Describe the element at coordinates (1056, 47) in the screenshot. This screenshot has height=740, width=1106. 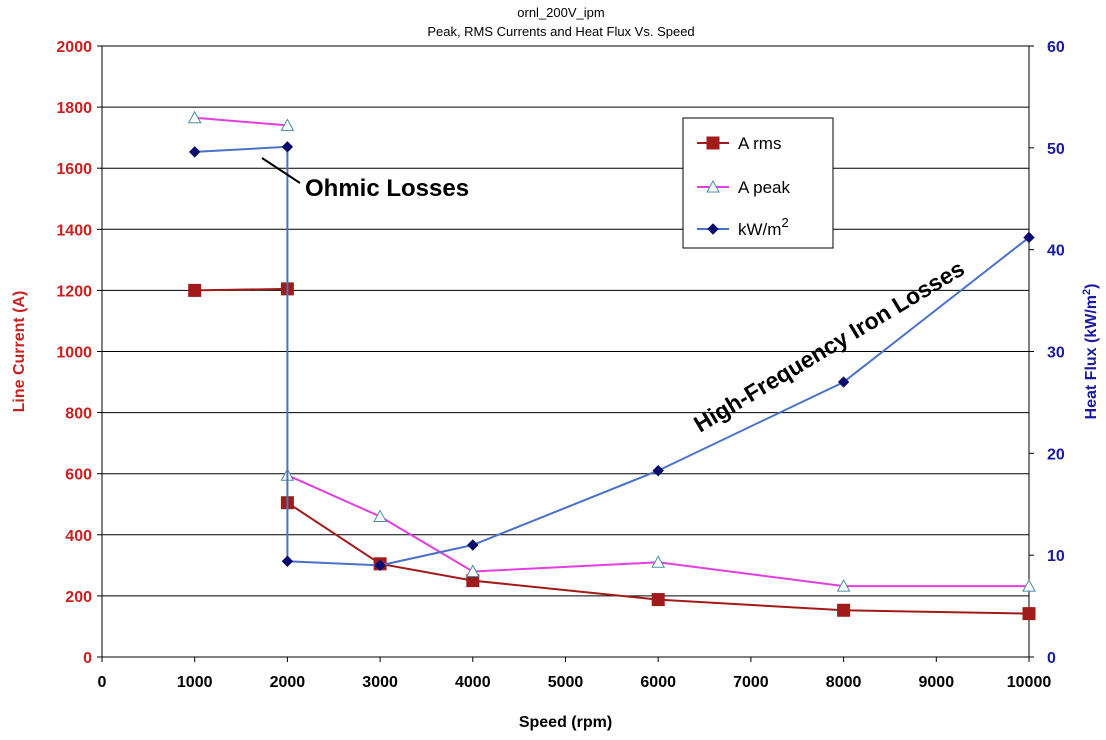
I see `y2-tick-label: 60` at that location.